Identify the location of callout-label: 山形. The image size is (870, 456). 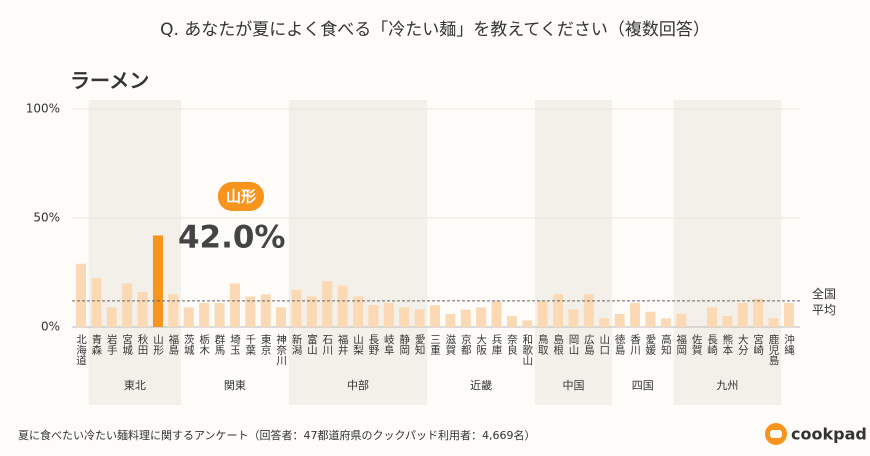
(241, 197).